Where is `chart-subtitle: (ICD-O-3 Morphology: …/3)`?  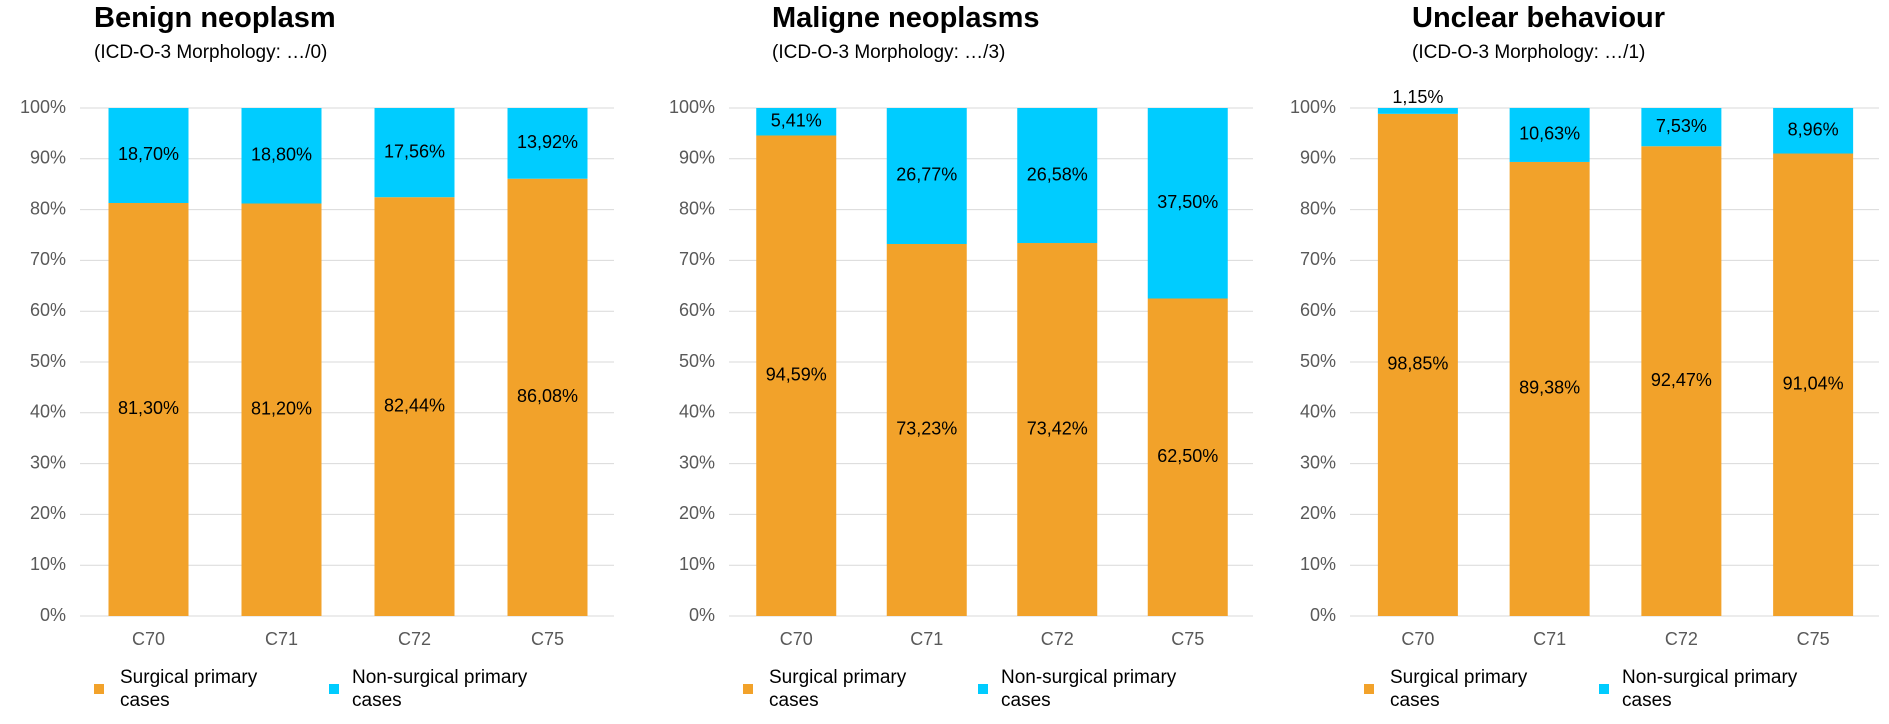 chart-subtitle: (ICD-O-3 Morphology: …/3) is located at coordinates (889, 52).